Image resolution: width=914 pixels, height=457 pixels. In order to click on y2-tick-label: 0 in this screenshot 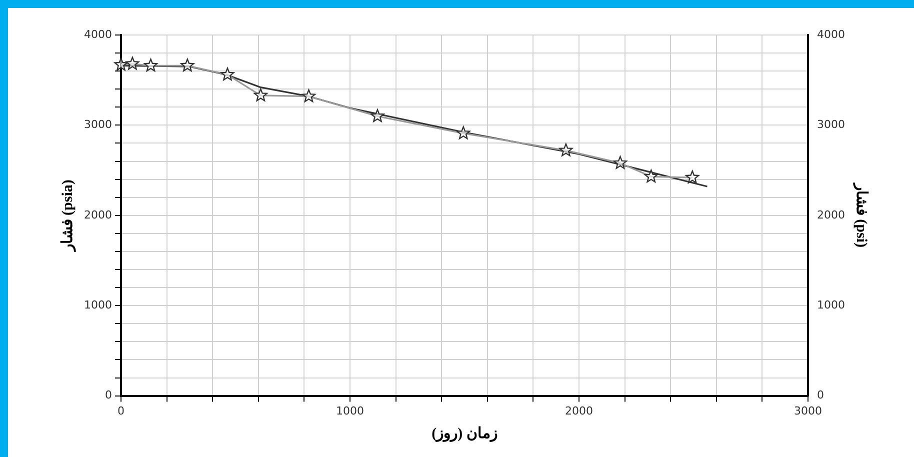, I will do `click(820, 395)`.